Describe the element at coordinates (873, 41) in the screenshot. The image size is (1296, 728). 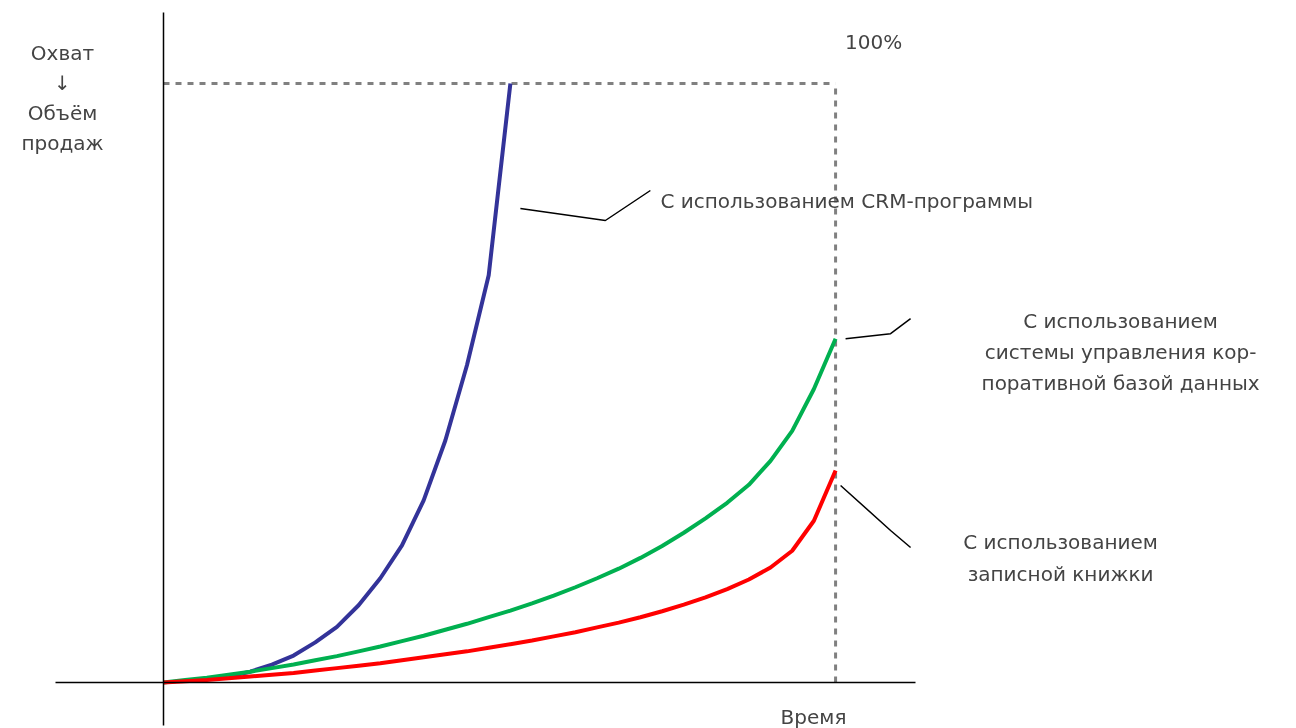
I see `ref-line-label: 100%` at that location.